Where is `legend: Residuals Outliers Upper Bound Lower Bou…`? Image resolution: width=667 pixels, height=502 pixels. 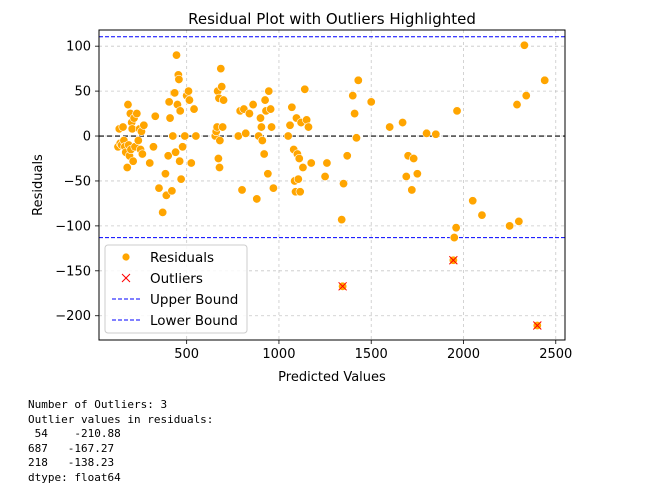
legend: Residuals Outliers Upper Bound Lower Bou… is located at coordinates (176, 289).